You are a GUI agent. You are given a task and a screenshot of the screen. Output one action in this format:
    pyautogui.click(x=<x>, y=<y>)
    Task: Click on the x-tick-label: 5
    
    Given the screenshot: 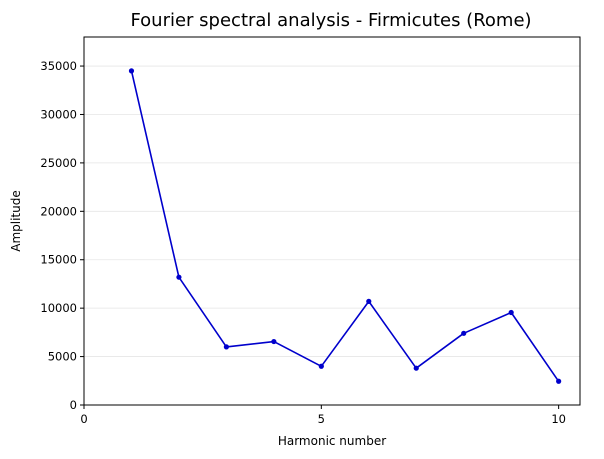 What is the action you would take?
    pyautogui.click(x=321, y=419)
    